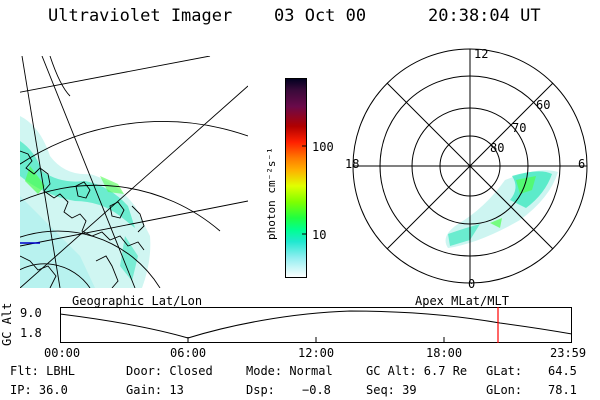 Image resolution: width=600 pixels, height=400 pixels. I want to click on color-bar, so click(296, 178).